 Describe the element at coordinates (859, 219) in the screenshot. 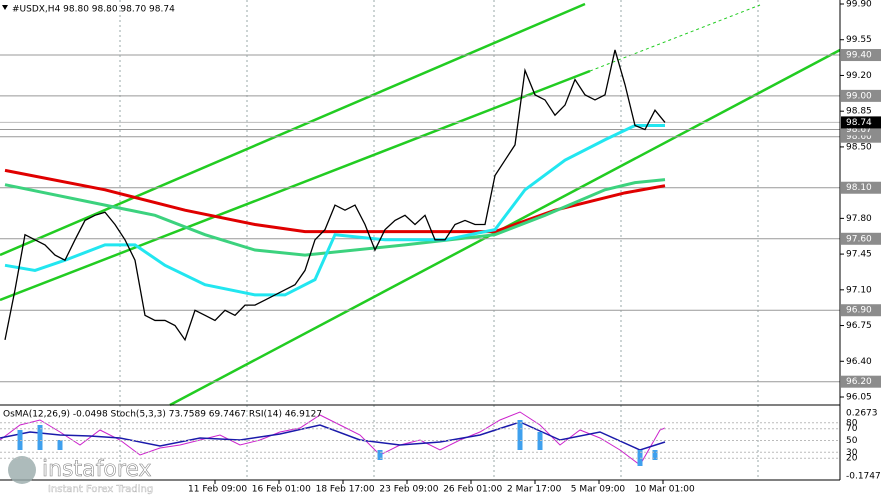

I see `y-tick-label: 97.80` at that location.